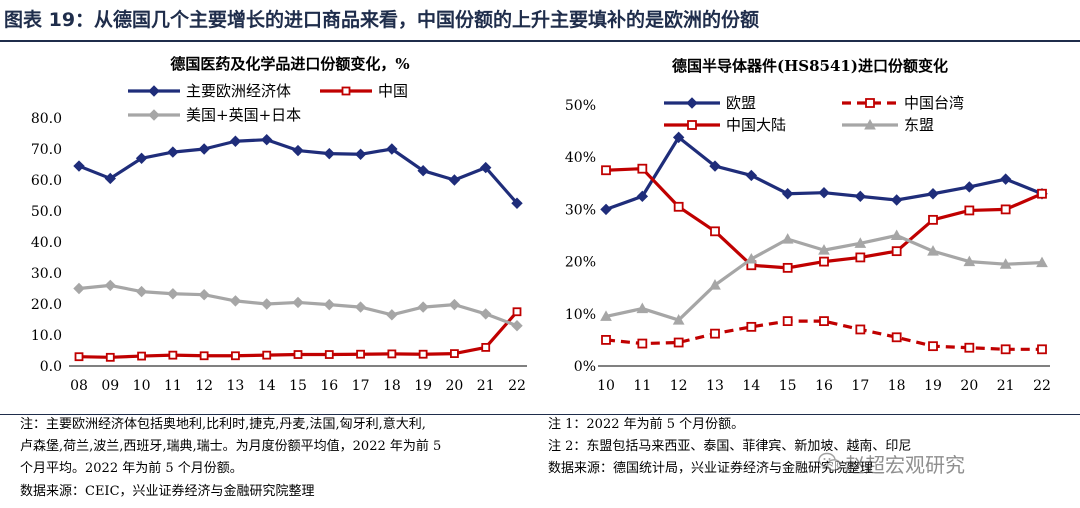 The width and height of the screenshot is (1080, 508). What do you see at coordinates (1006, 386) in the screenshot?
I see `chart-1-xtick-label: 21` at bounding box center [1006, 386].